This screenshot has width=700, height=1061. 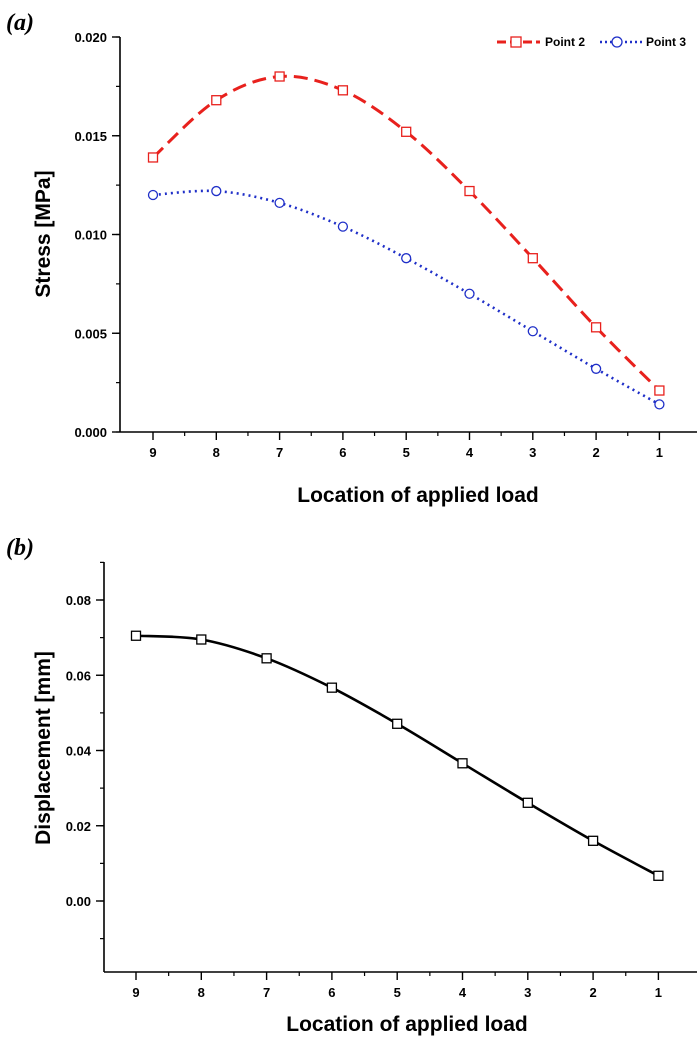 What do you see at coordinates (201, 992) in the screenshot?
I see `chart-b-x-tick-label: 8` at bounding box center [201, 992].